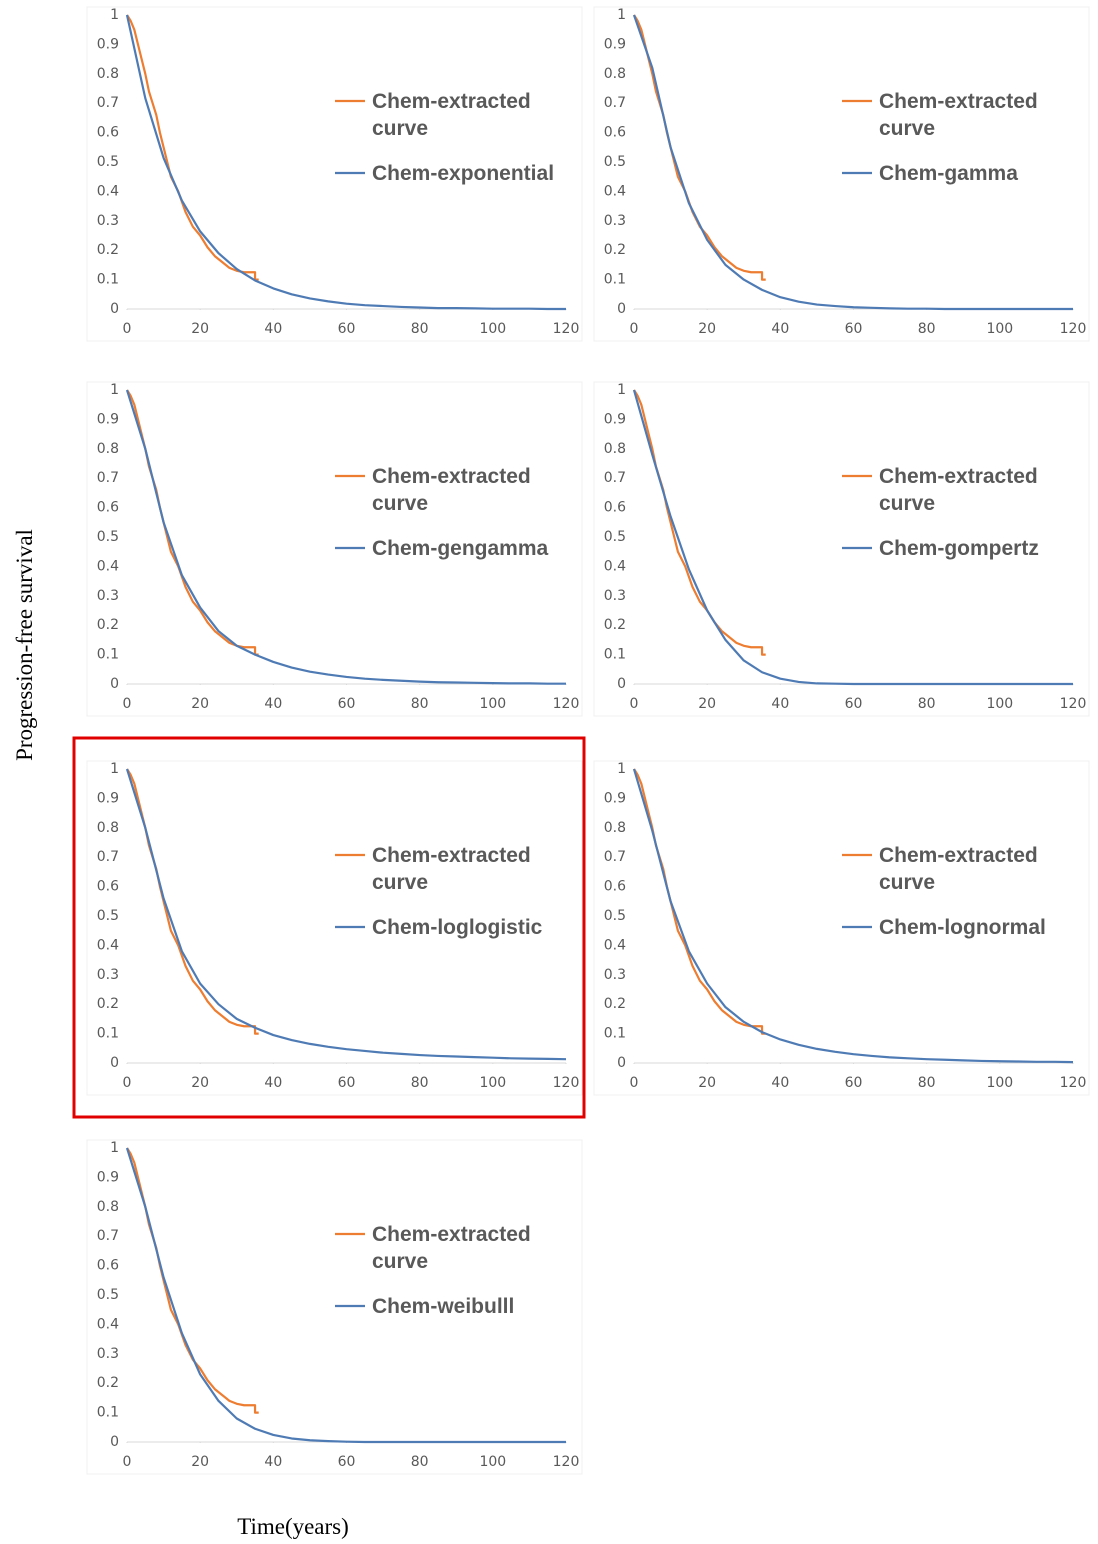  What do you see at coordinates (460, 548) in the screenshot?
I see `legend-label: Chem-gengamma` at bounding box center [460, 548].